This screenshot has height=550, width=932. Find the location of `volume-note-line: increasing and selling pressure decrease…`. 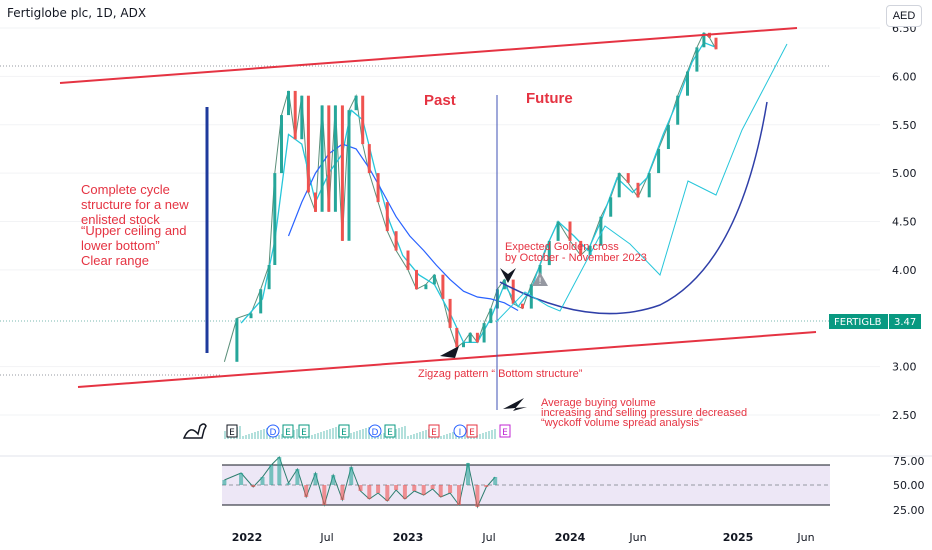

volume-note-line: increasing and selling pressure decrease… is located at coordinates (644, 413).